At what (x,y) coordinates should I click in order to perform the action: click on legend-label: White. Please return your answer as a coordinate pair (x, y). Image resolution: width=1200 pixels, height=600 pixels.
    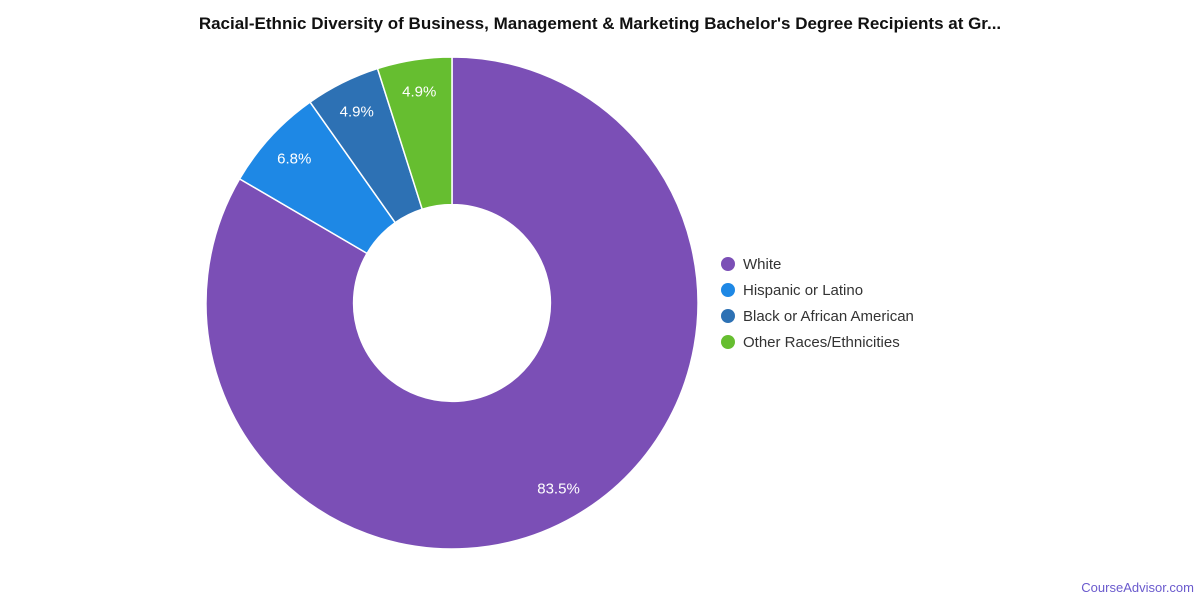
    Looking at the image, I should click on (762, 264).